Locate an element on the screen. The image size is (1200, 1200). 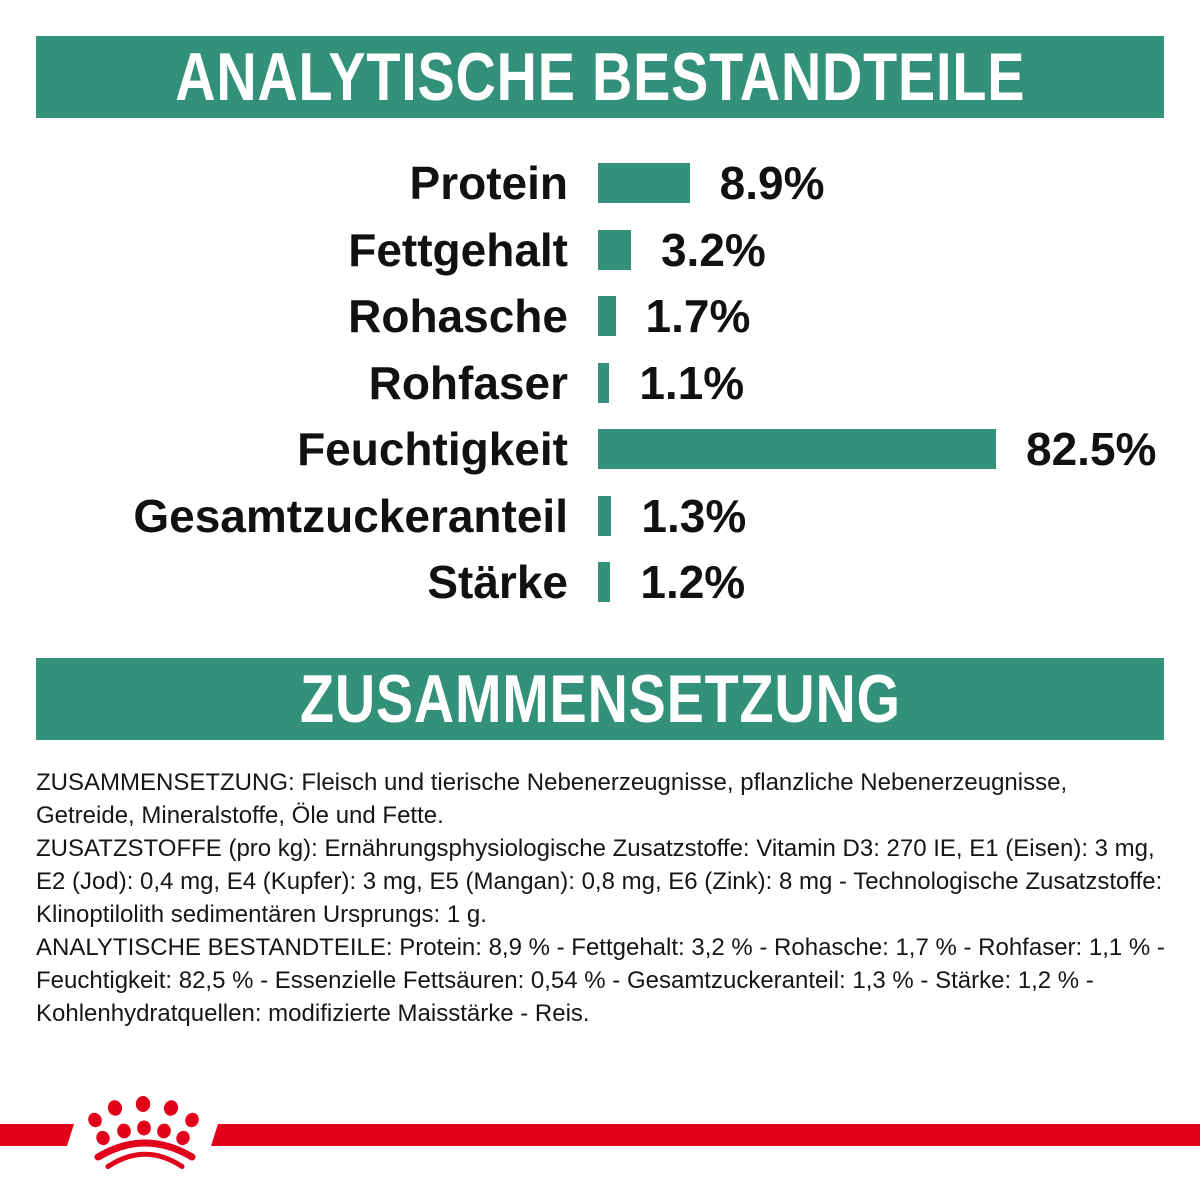
chart-value-label: 1.1% is located at coordinates (692, 382).